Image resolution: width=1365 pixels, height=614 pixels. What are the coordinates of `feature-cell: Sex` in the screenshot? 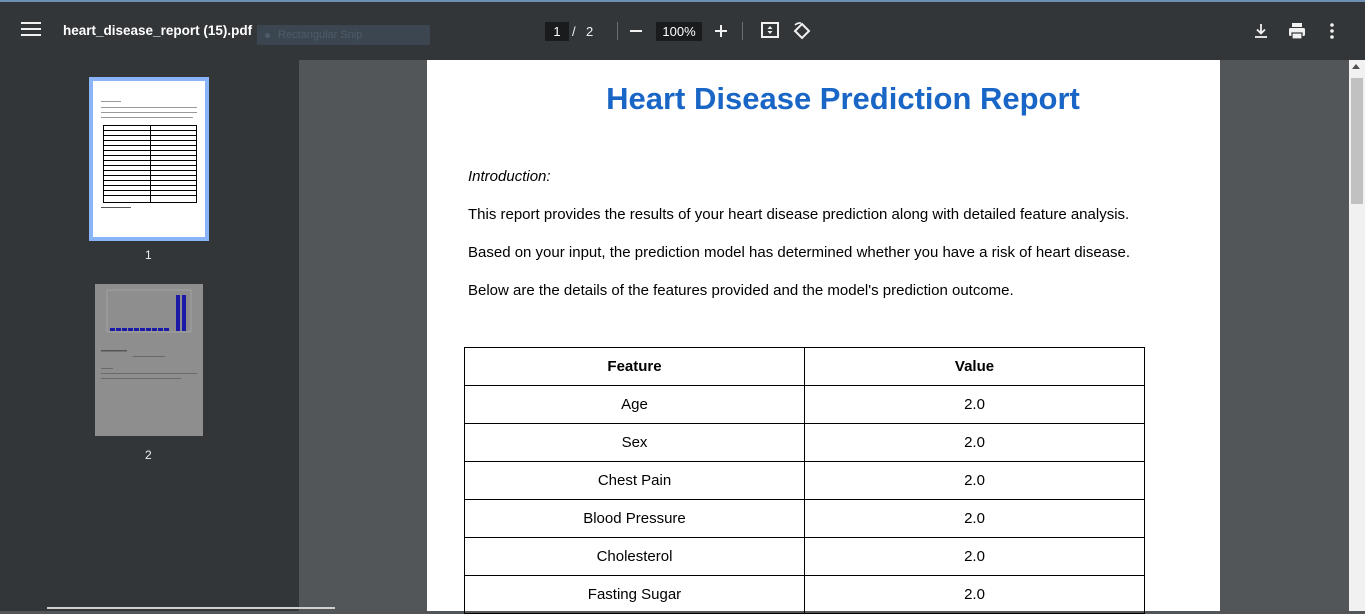 It's located at (634, 442).